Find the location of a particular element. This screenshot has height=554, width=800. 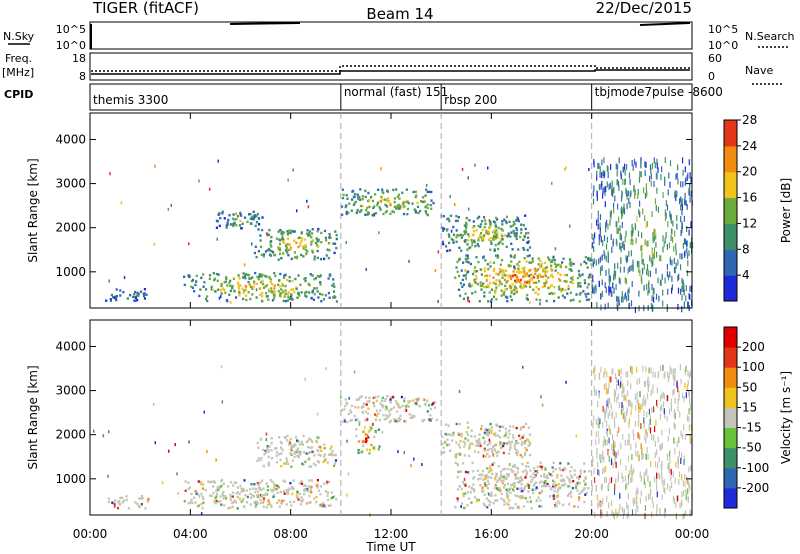

colorbar-tick-label: 16 is located at coordinates (749, 198).